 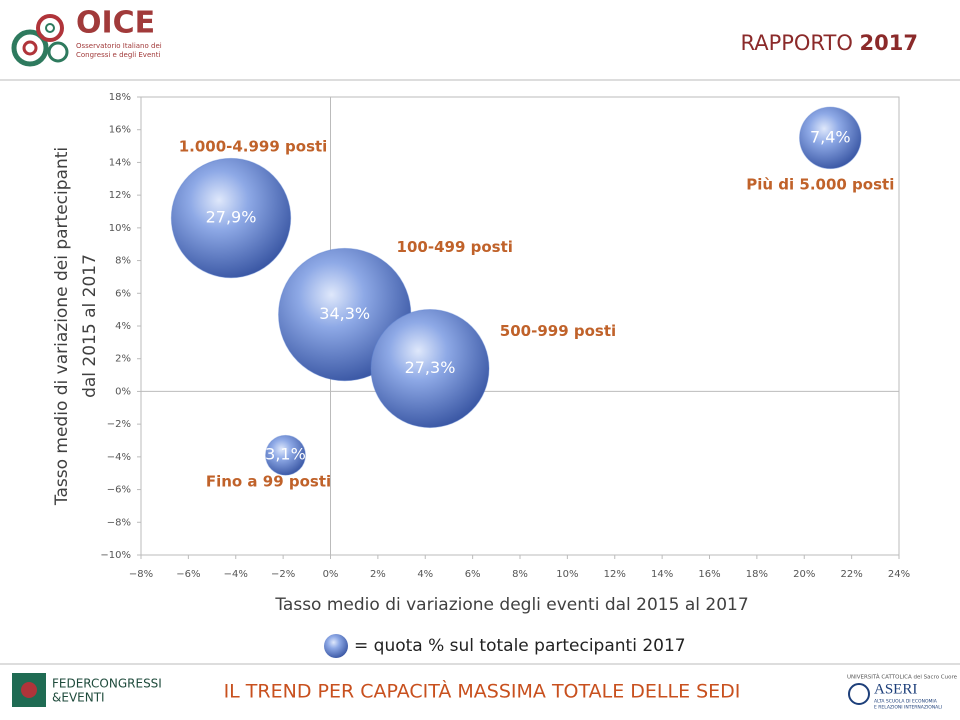 I want to click on x-tick-label: 6%, so click(x=473, y=574).